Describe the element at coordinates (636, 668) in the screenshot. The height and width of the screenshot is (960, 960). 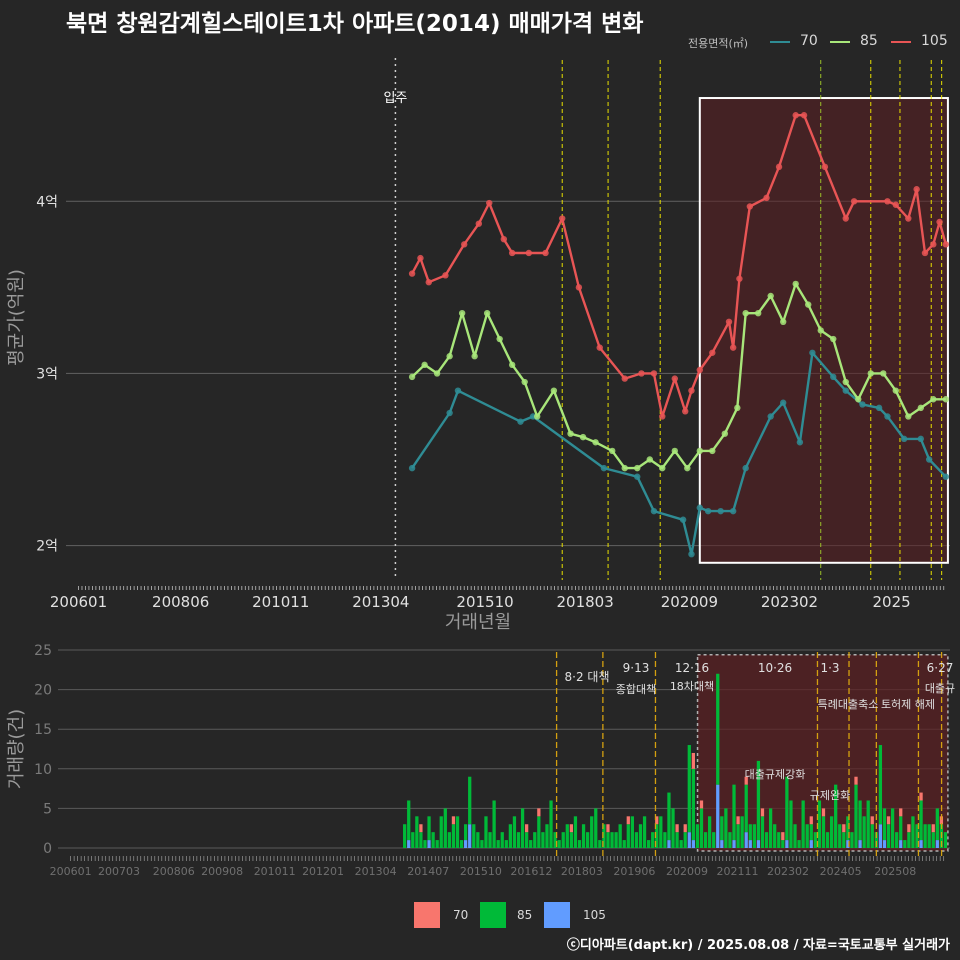
I see `policy-date-label: 9·13` at that location.